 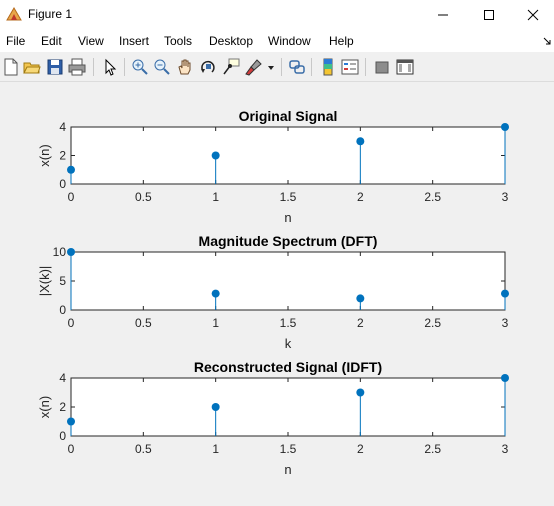 I want to click on maximize-icon, so click(x=489, y=15).